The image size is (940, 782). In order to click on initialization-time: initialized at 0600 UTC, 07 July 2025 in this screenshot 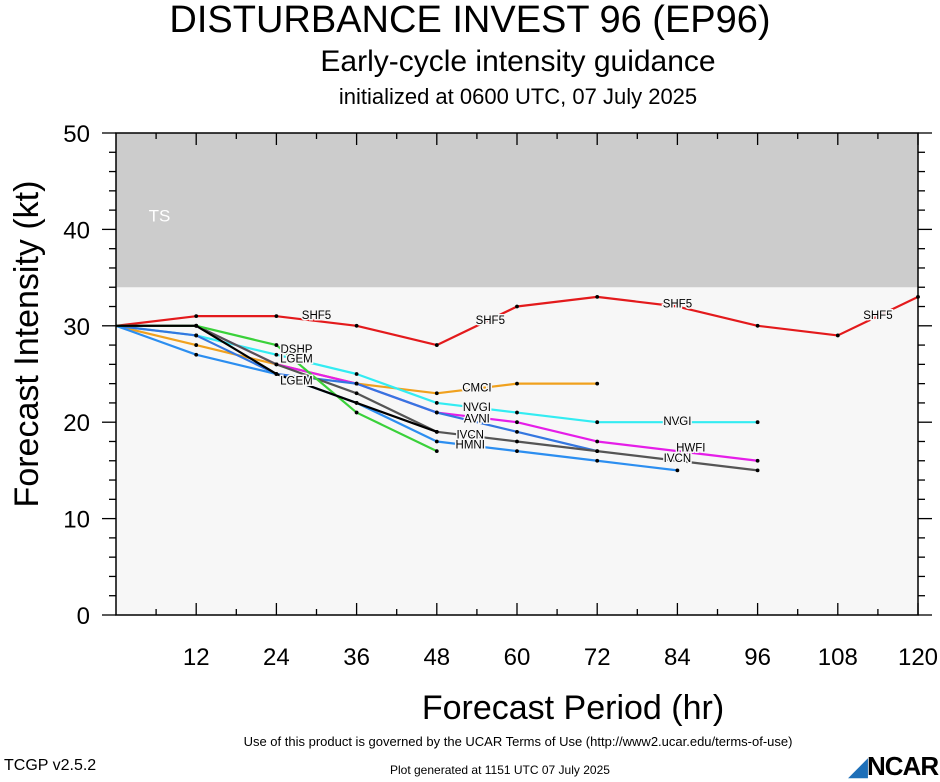, I will do `click(518, 96)`.